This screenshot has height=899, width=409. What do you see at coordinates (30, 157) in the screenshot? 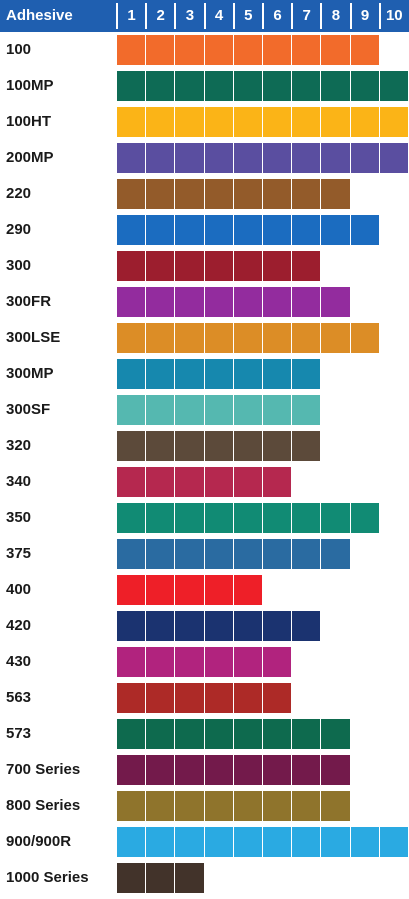
I see `row-label: 200MP` at bounding box center [30, 157].